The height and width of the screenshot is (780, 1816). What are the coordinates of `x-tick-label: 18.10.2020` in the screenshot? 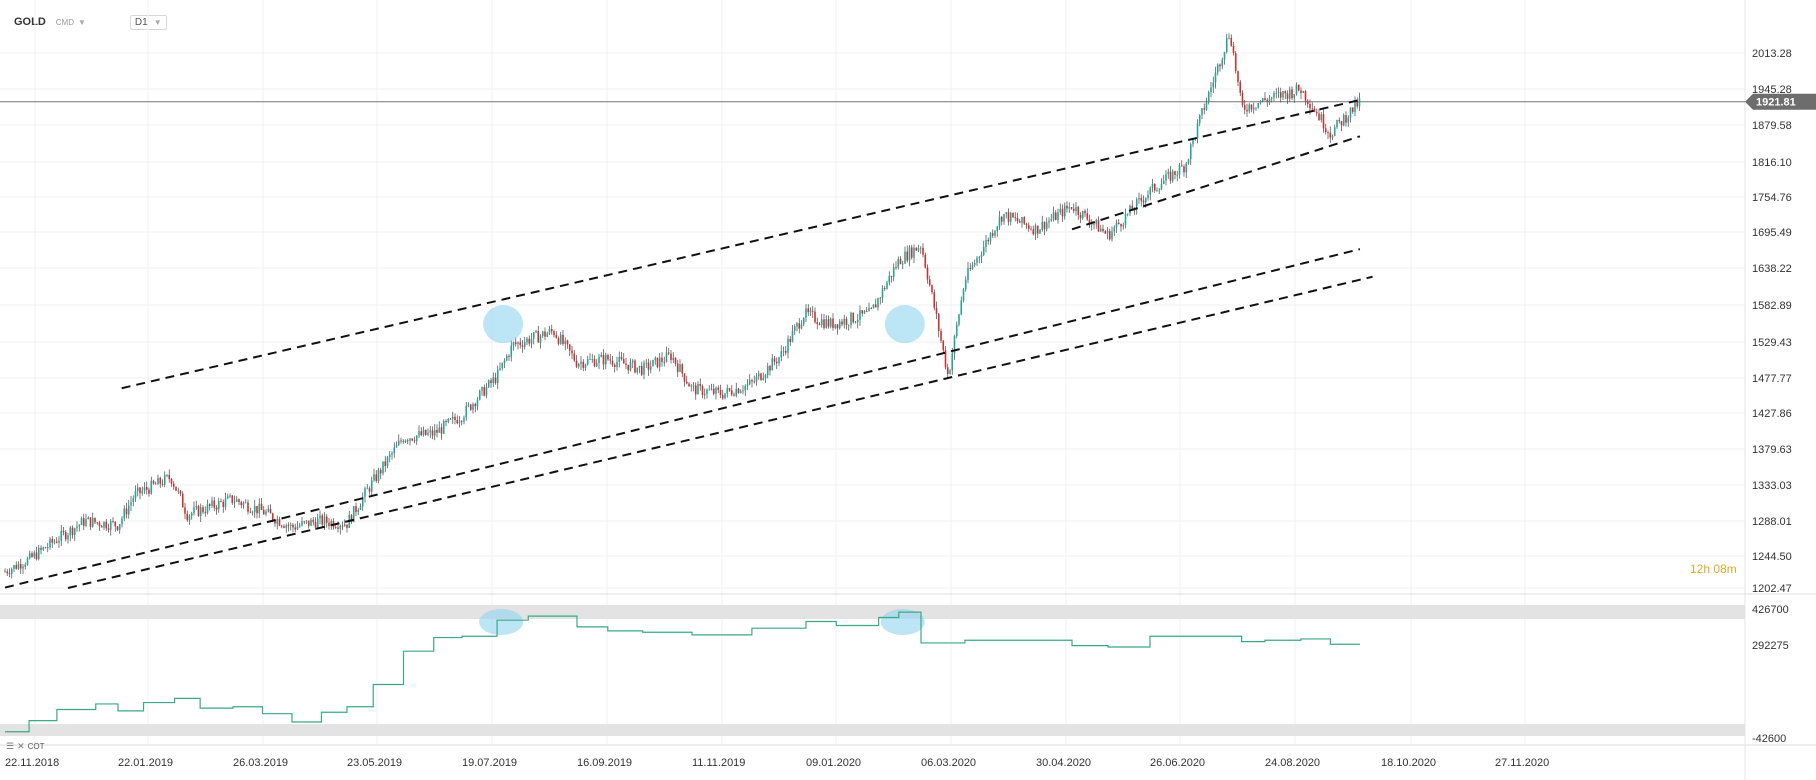 It's located at (1408, 763).